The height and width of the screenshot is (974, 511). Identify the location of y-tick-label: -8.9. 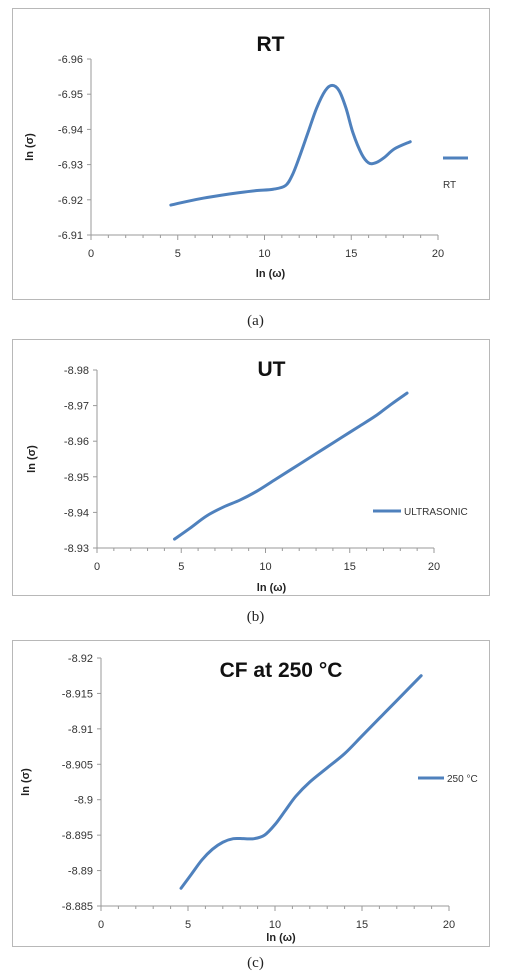
(83, 801).